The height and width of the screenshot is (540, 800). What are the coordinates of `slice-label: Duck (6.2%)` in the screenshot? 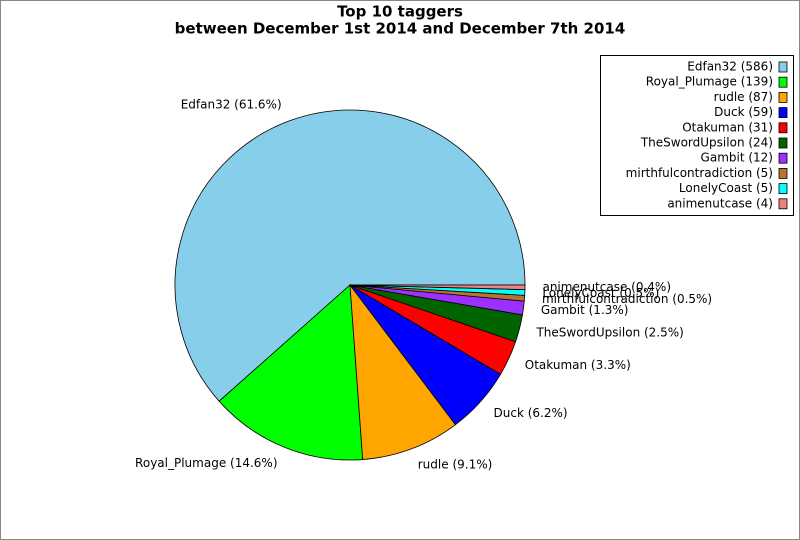 It's located at (531, 413).